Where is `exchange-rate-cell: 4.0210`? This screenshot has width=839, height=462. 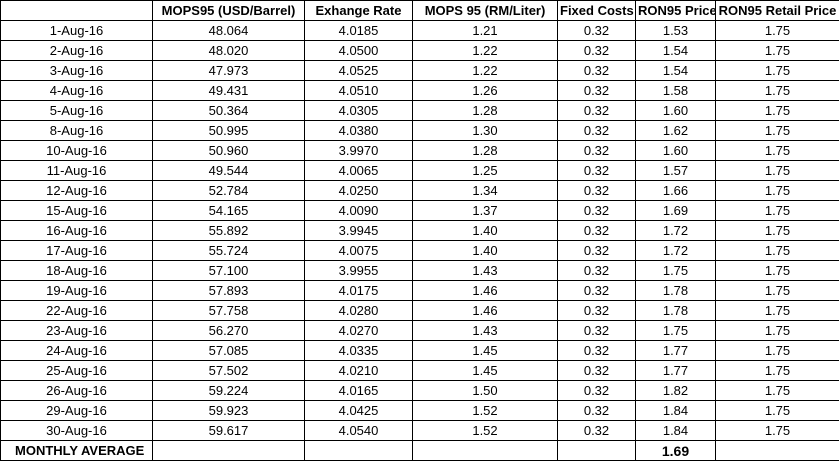 exchange-rate-cell: 4.0210 is located at coordinates (358, 370).